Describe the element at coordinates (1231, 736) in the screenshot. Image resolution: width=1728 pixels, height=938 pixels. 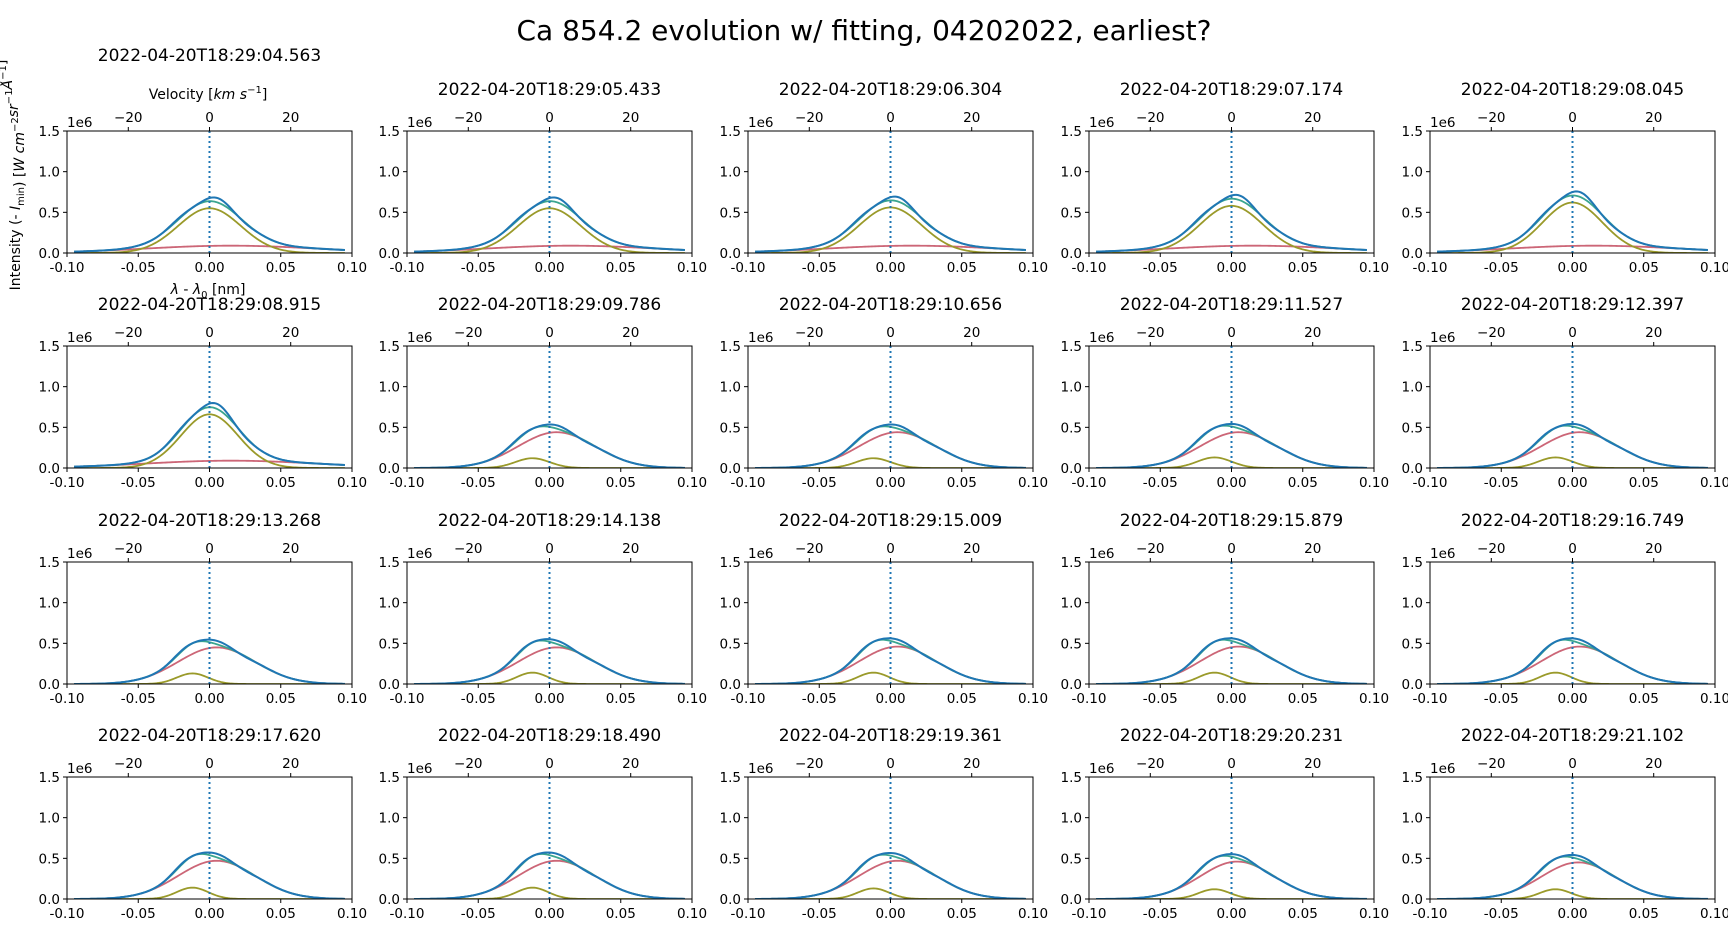
I see `panel-title: 2022-04-20T18:29:20.231` at that location.